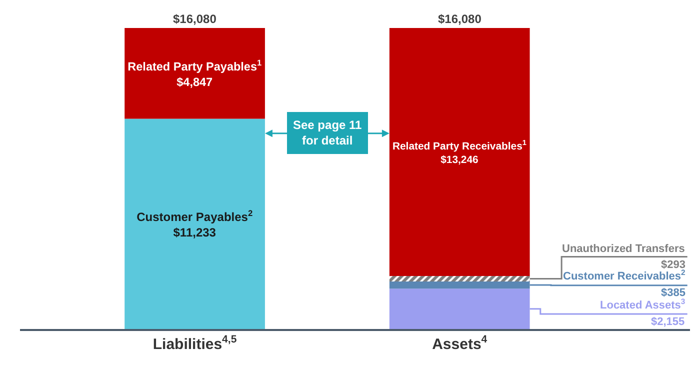  I want to click on series-label: Related Party Receivables$^{1}$, so click(459, 145).